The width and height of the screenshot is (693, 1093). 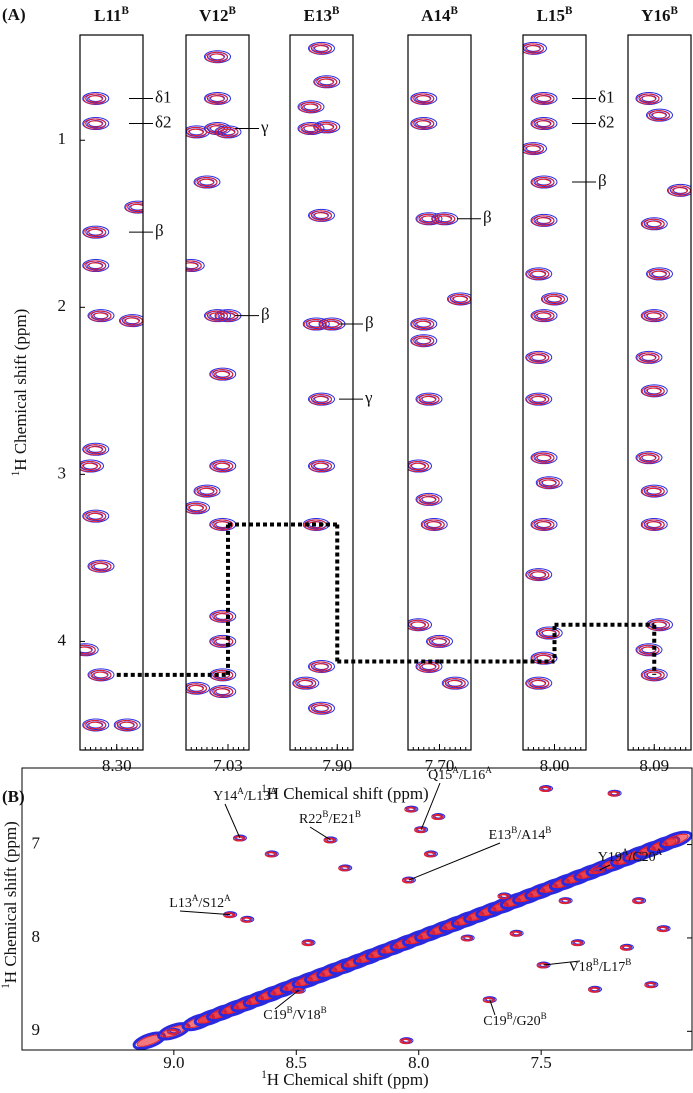 What do you see at coordinates (264, 1075) in the screenshot?
I see `superscript: 1` at bounding box center [264, 1075].